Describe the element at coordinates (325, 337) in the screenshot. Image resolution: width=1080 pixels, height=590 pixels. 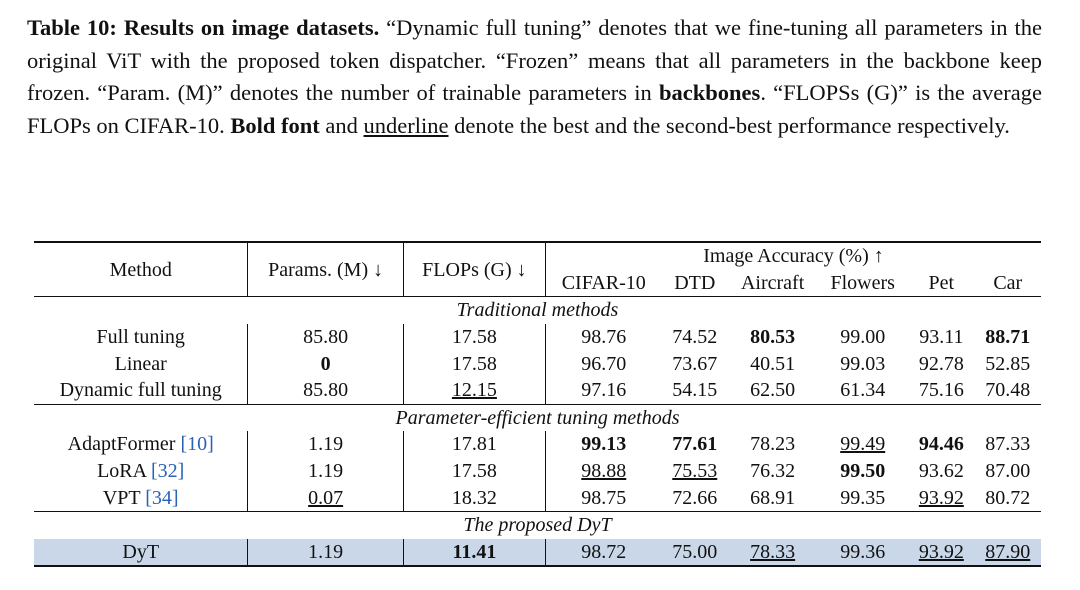
I see `table-cell: 85.80` at that location.